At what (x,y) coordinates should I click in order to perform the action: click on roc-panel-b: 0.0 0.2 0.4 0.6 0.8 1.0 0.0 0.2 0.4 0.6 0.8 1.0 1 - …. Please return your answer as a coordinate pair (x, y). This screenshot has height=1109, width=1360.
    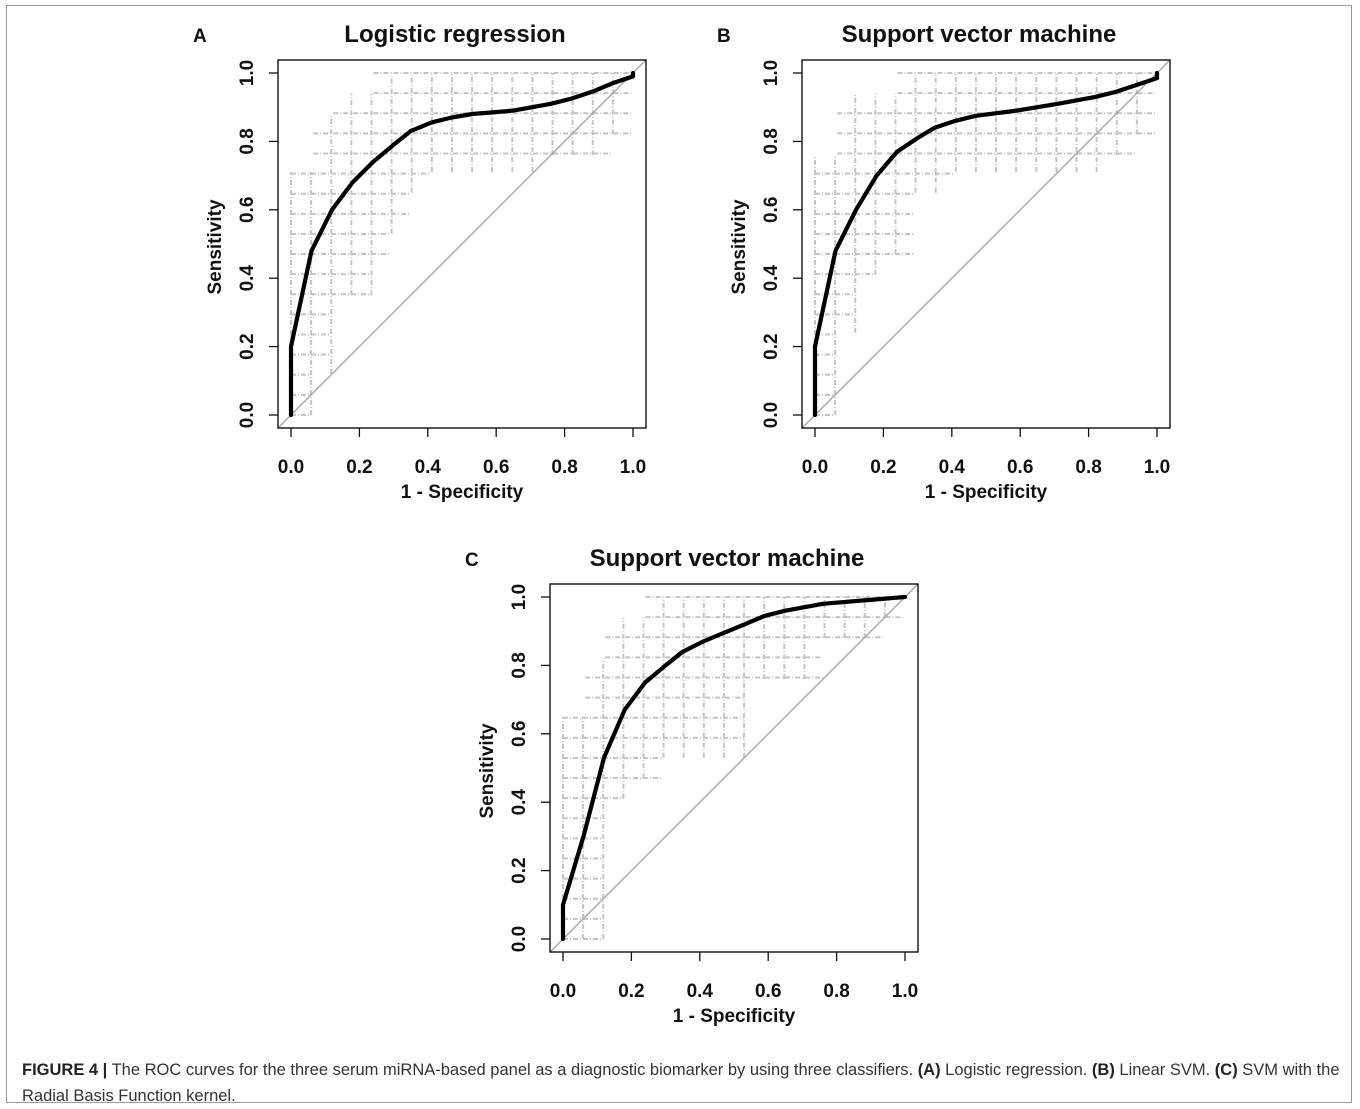
    Looking at the image, I should click on (944, 262).